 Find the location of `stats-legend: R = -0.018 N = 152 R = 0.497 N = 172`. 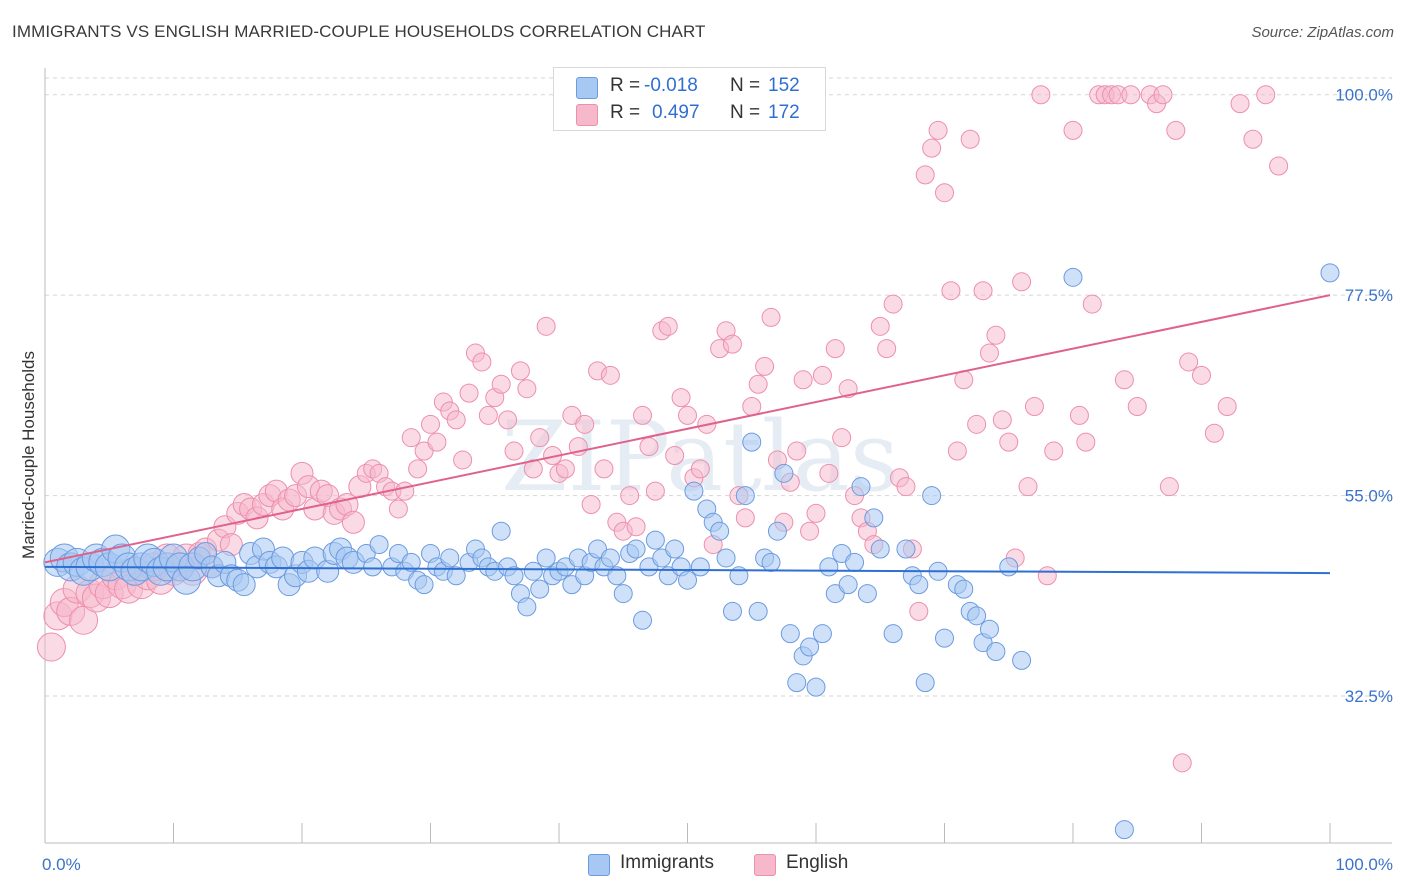

stats-legend: R = -0.018 N = 152 R = 0.497 N = 172 is located at coordinates (689, 99).